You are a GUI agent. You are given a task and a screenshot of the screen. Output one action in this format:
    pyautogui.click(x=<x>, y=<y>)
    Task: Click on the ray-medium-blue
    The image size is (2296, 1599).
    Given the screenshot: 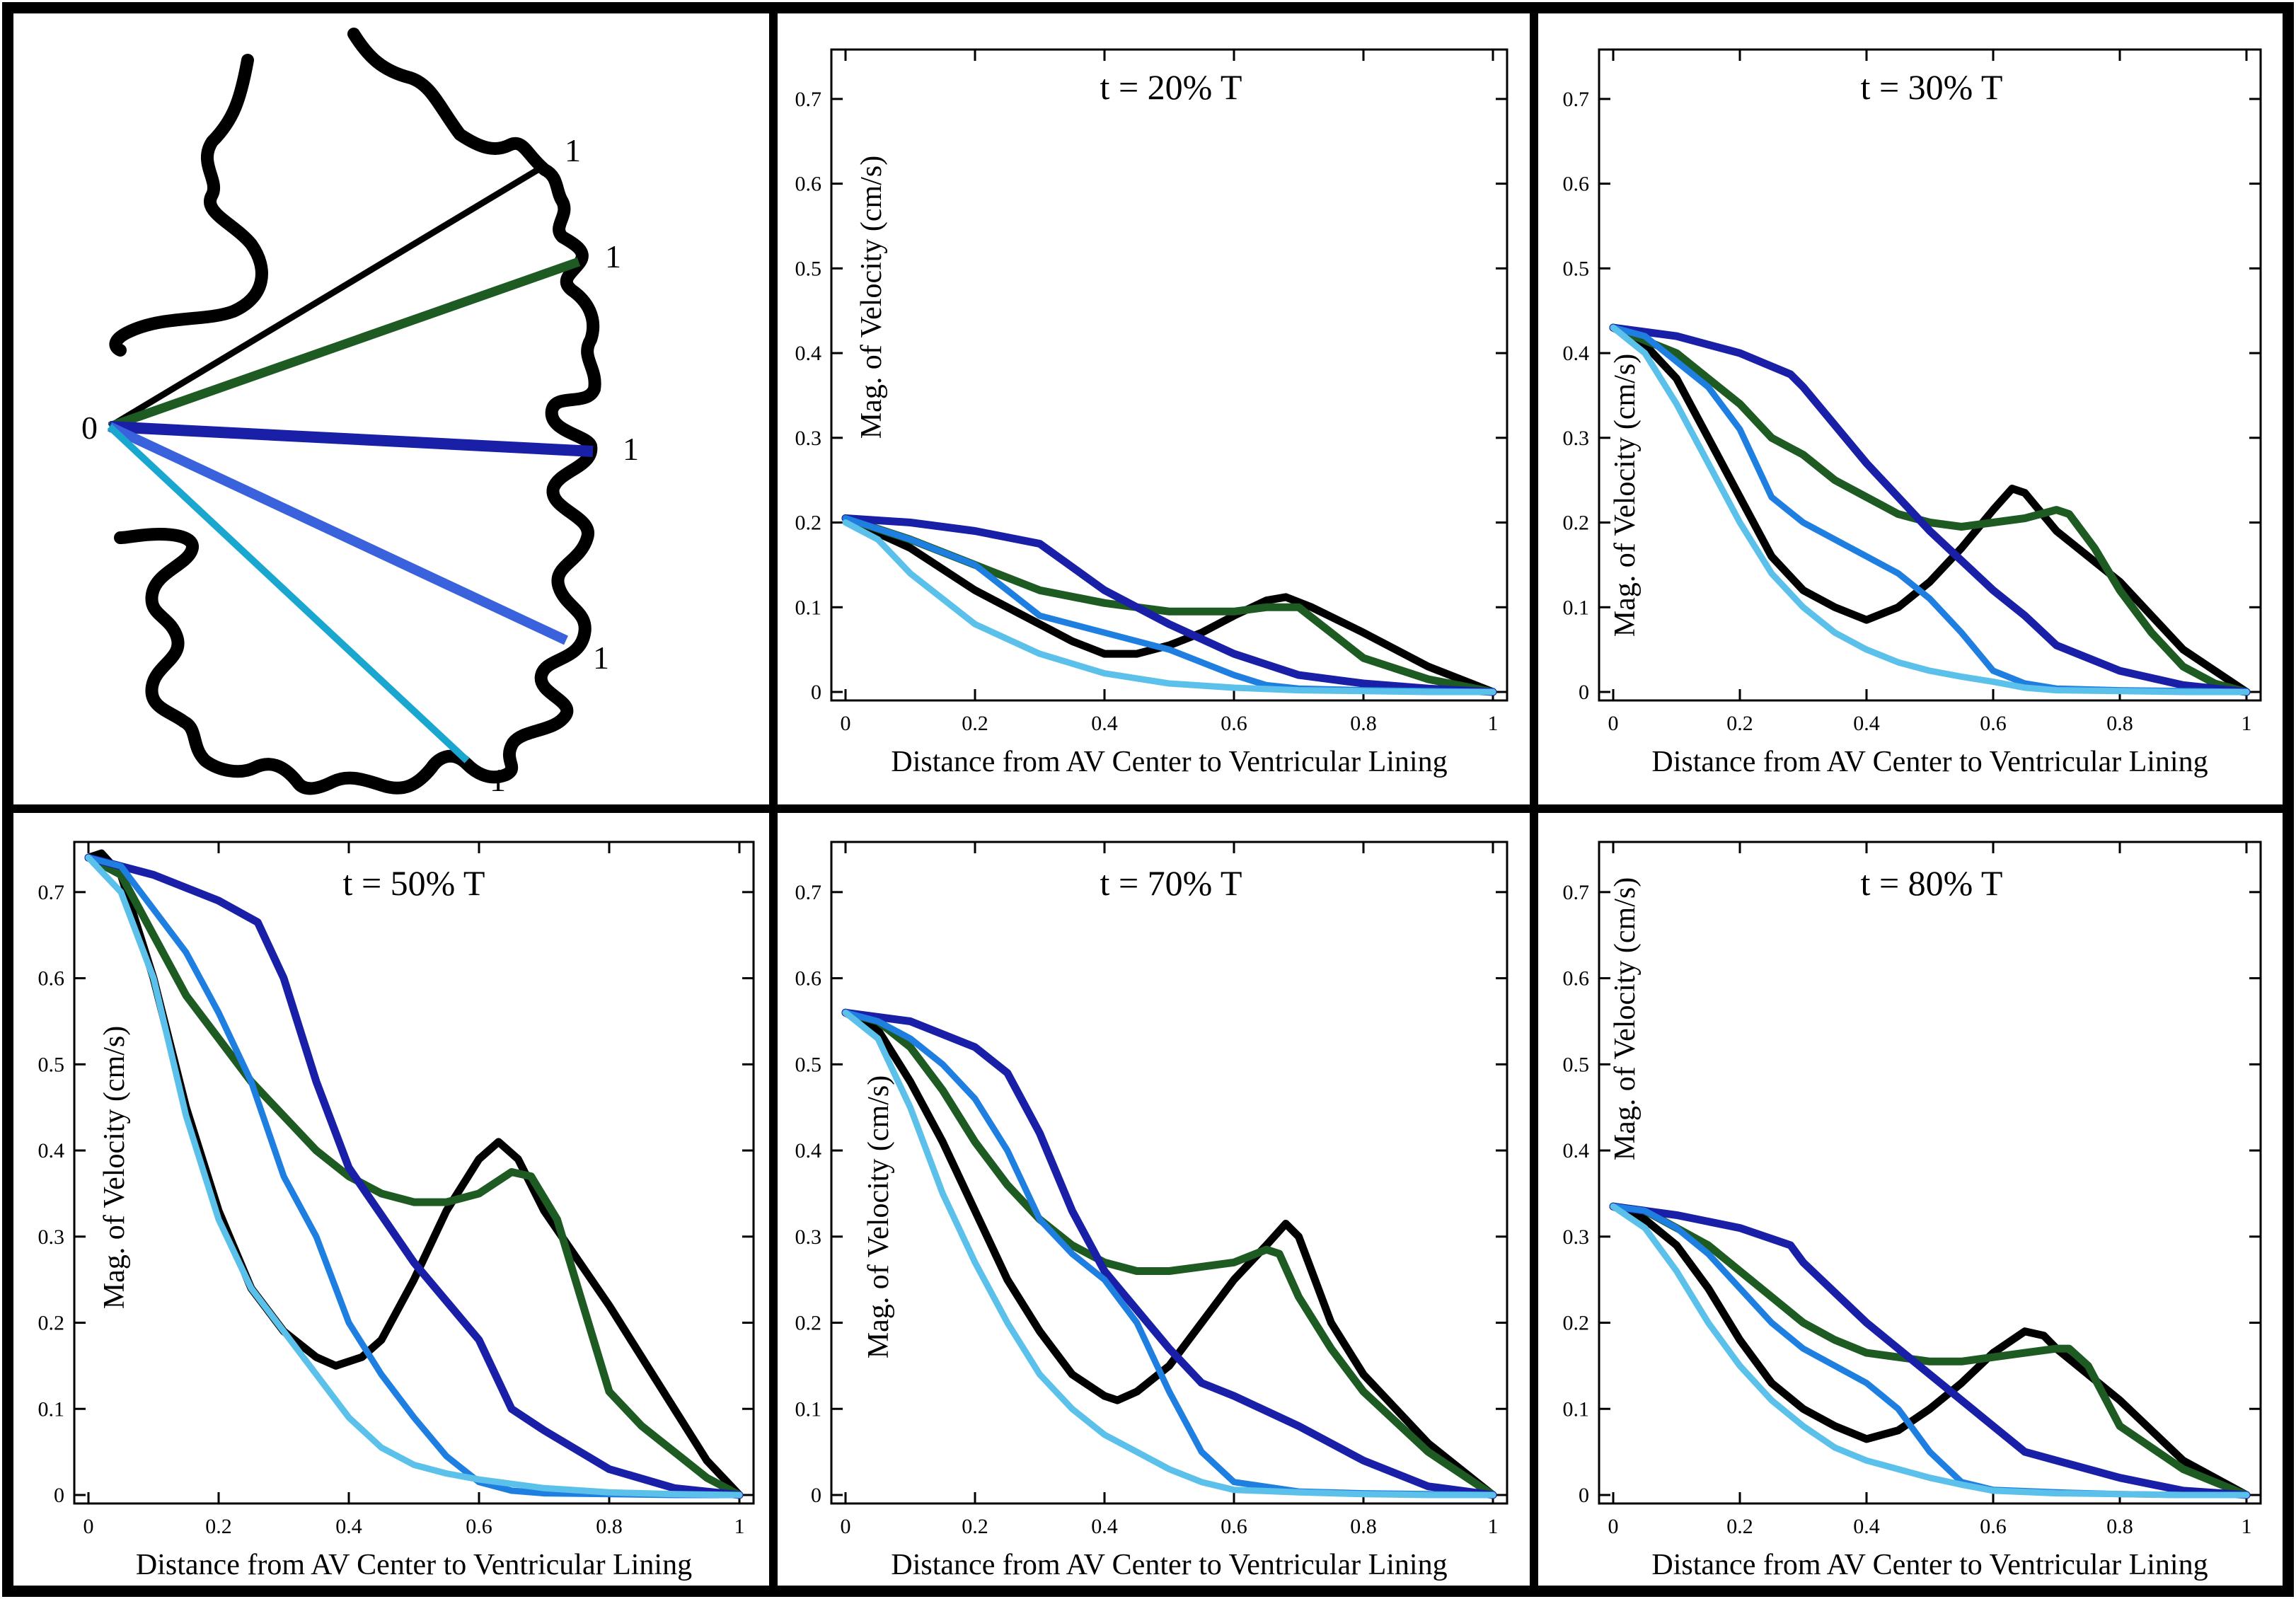 What is the action you would take?
    pyautogui.click(x=338, y=533)
    